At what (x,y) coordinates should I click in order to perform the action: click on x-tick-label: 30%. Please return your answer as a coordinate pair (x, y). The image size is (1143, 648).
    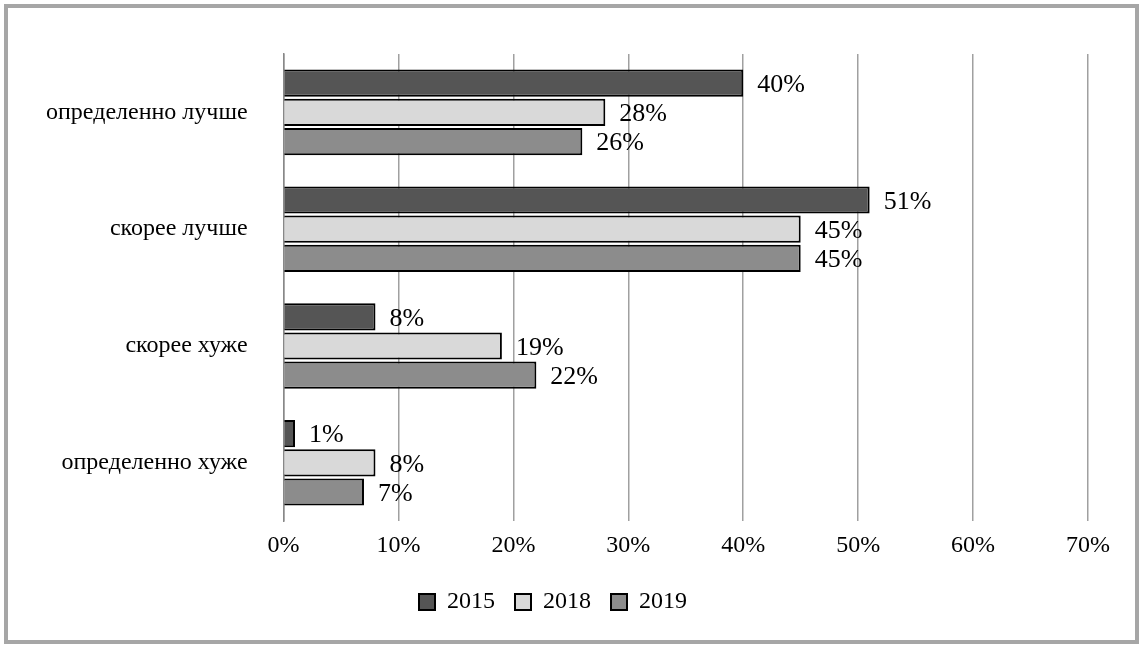
    Looking at the image, I should click on (628, 543).